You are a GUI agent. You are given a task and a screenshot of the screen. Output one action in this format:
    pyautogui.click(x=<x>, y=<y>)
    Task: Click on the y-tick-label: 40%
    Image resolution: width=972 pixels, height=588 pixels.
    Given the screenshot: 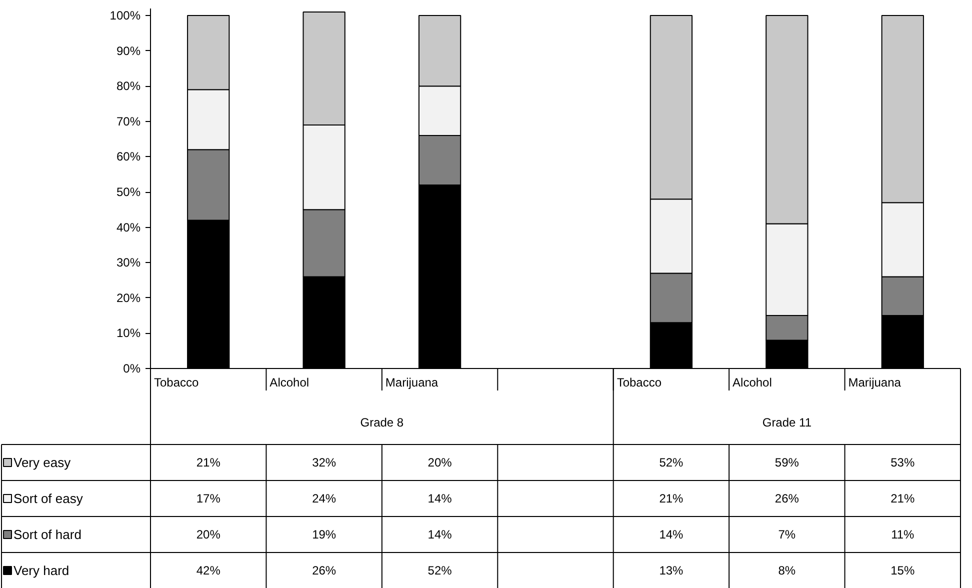 What is the action you would take?
    pyautogui.click(x=128, y=227)
    